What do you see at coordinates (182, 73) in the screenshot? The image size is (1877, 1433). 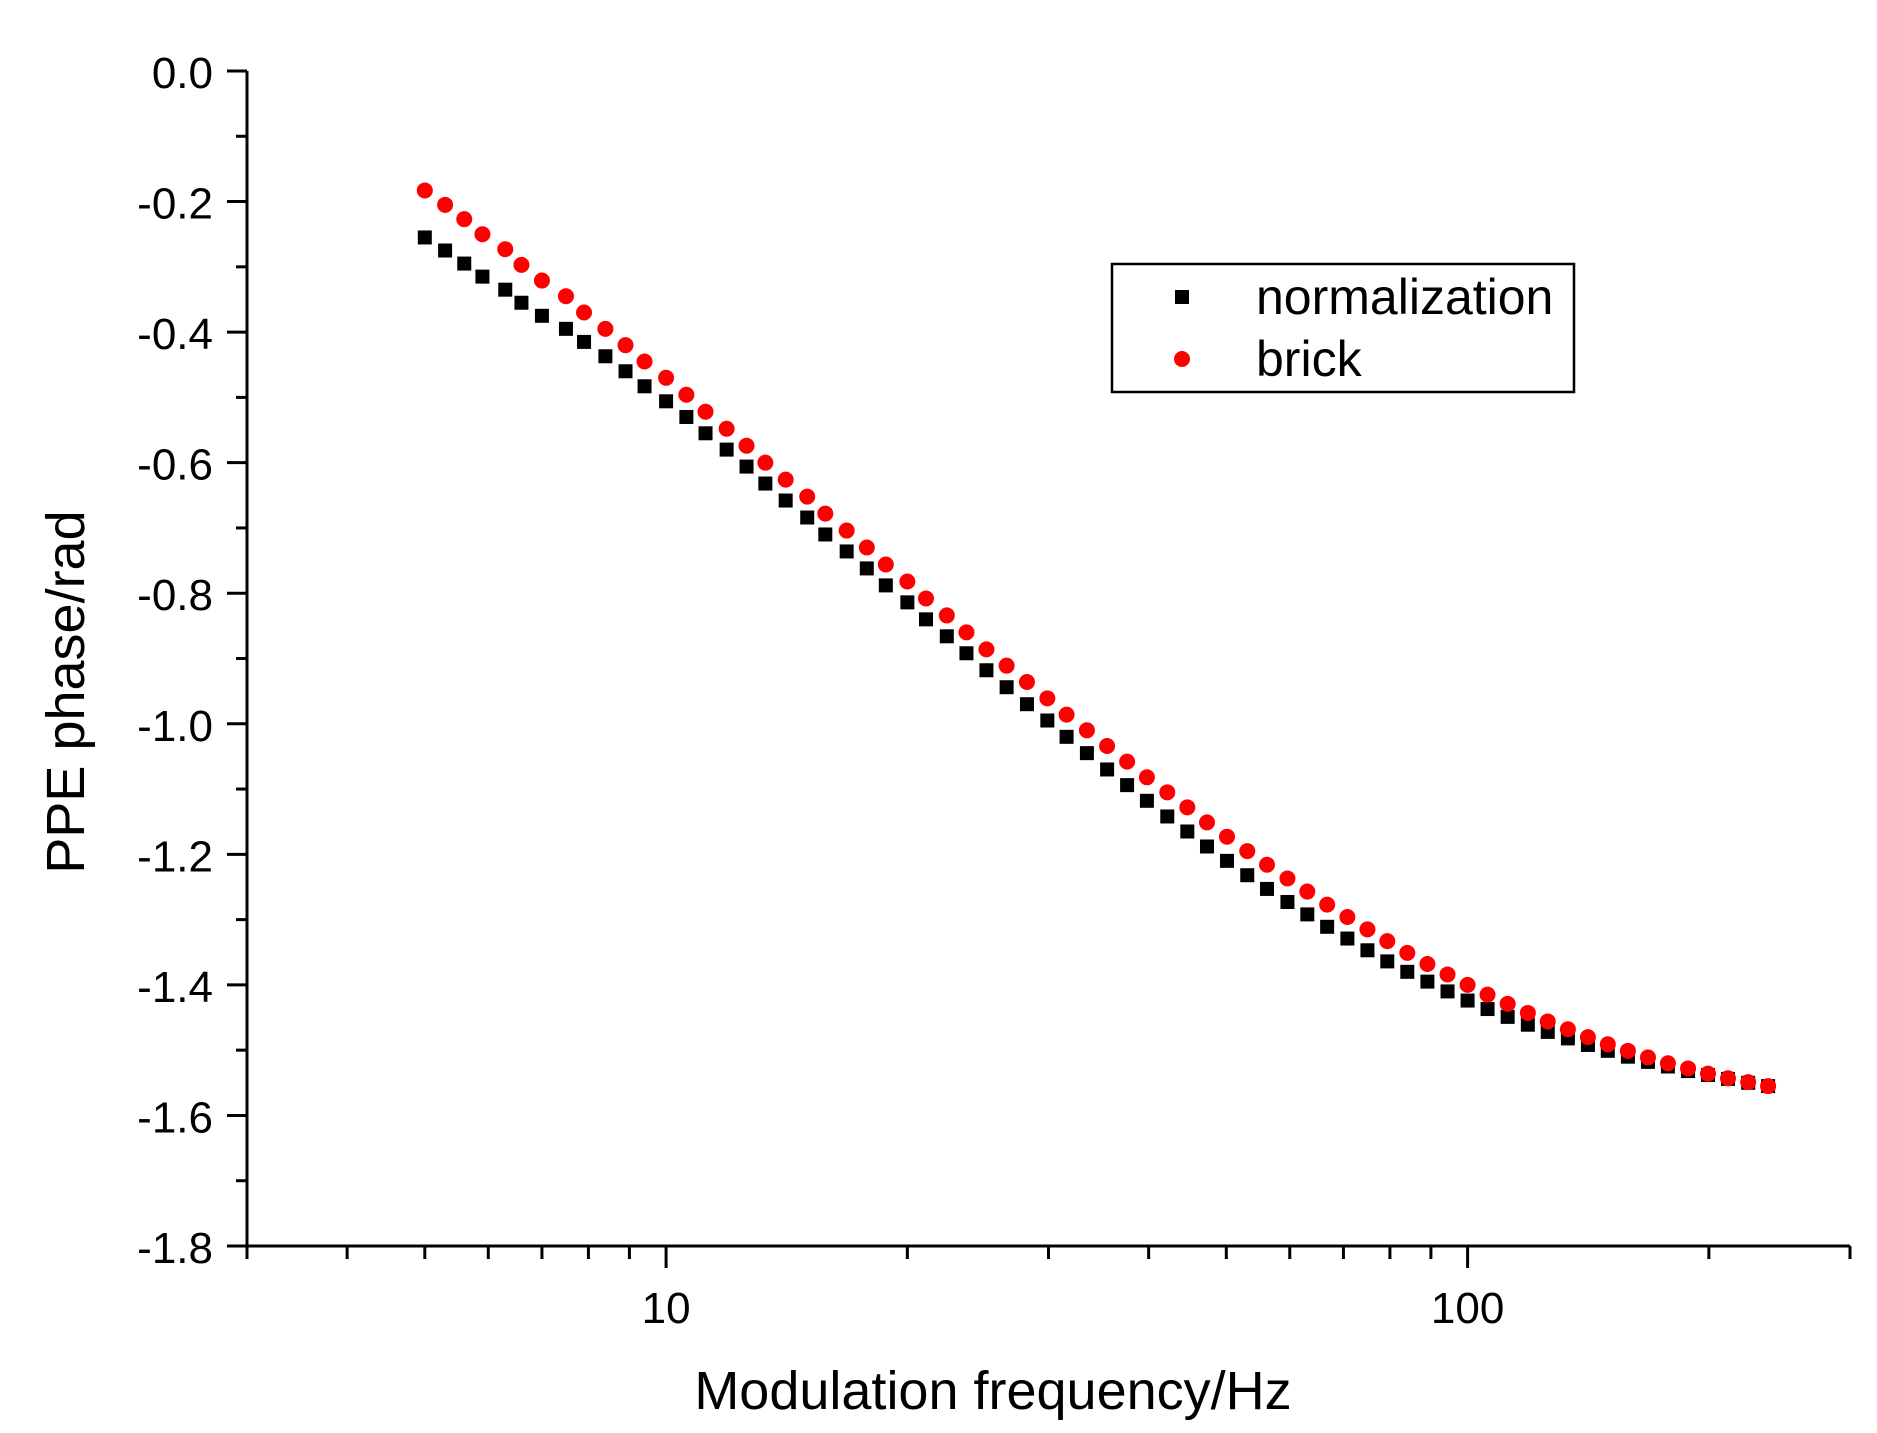 I see `y-tick-label: 0.0` at bounding box center [182, 73].